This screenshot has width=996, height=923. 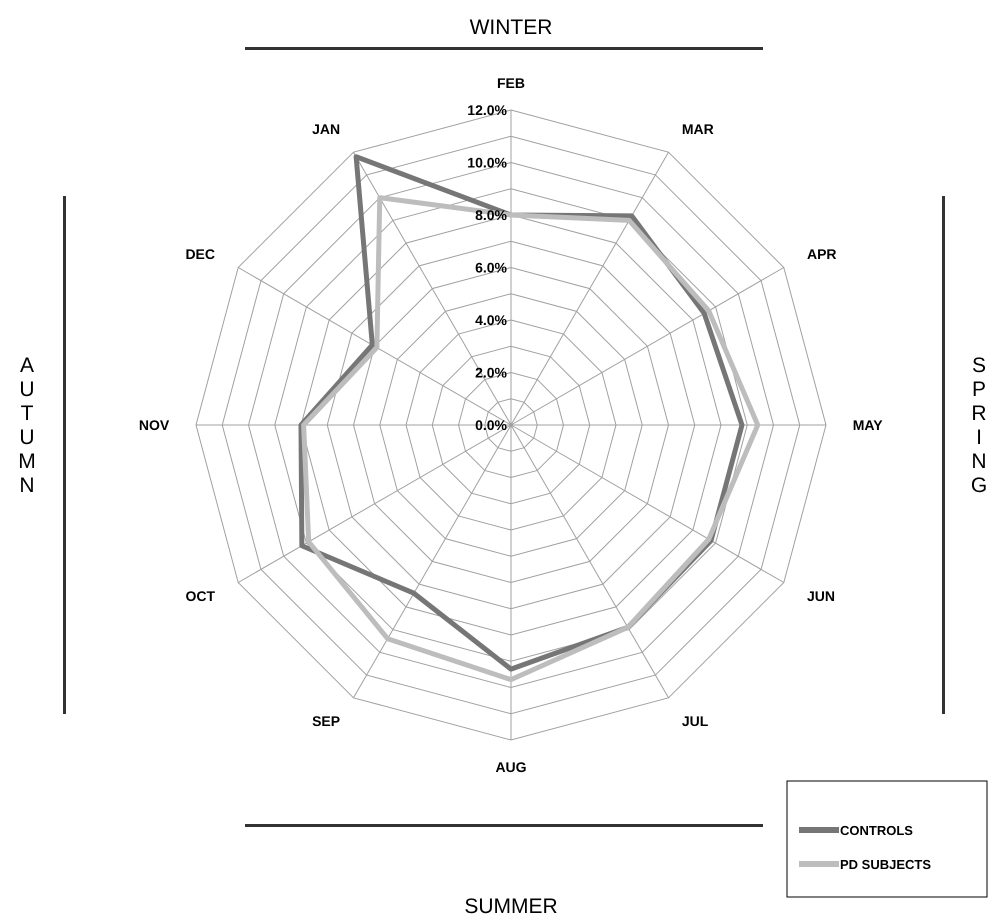 What do you see at coordinates (326, 720) in the screenshot?
I see `spoke-label: SEP` at bounding box center [326, 720].